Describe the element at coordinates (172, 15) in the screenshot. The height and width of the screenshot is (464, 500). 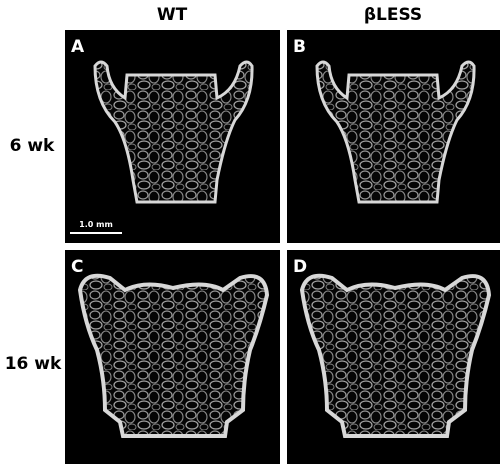
I see `column-header: WT` at that location.